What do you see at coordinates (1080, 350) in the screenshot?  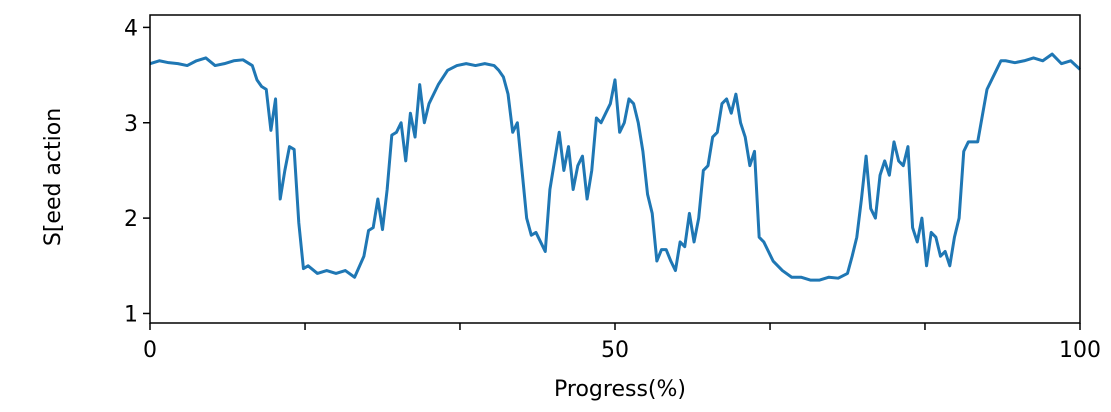 I see `x-tick-label: 100` at bounding box center [1080, 350].